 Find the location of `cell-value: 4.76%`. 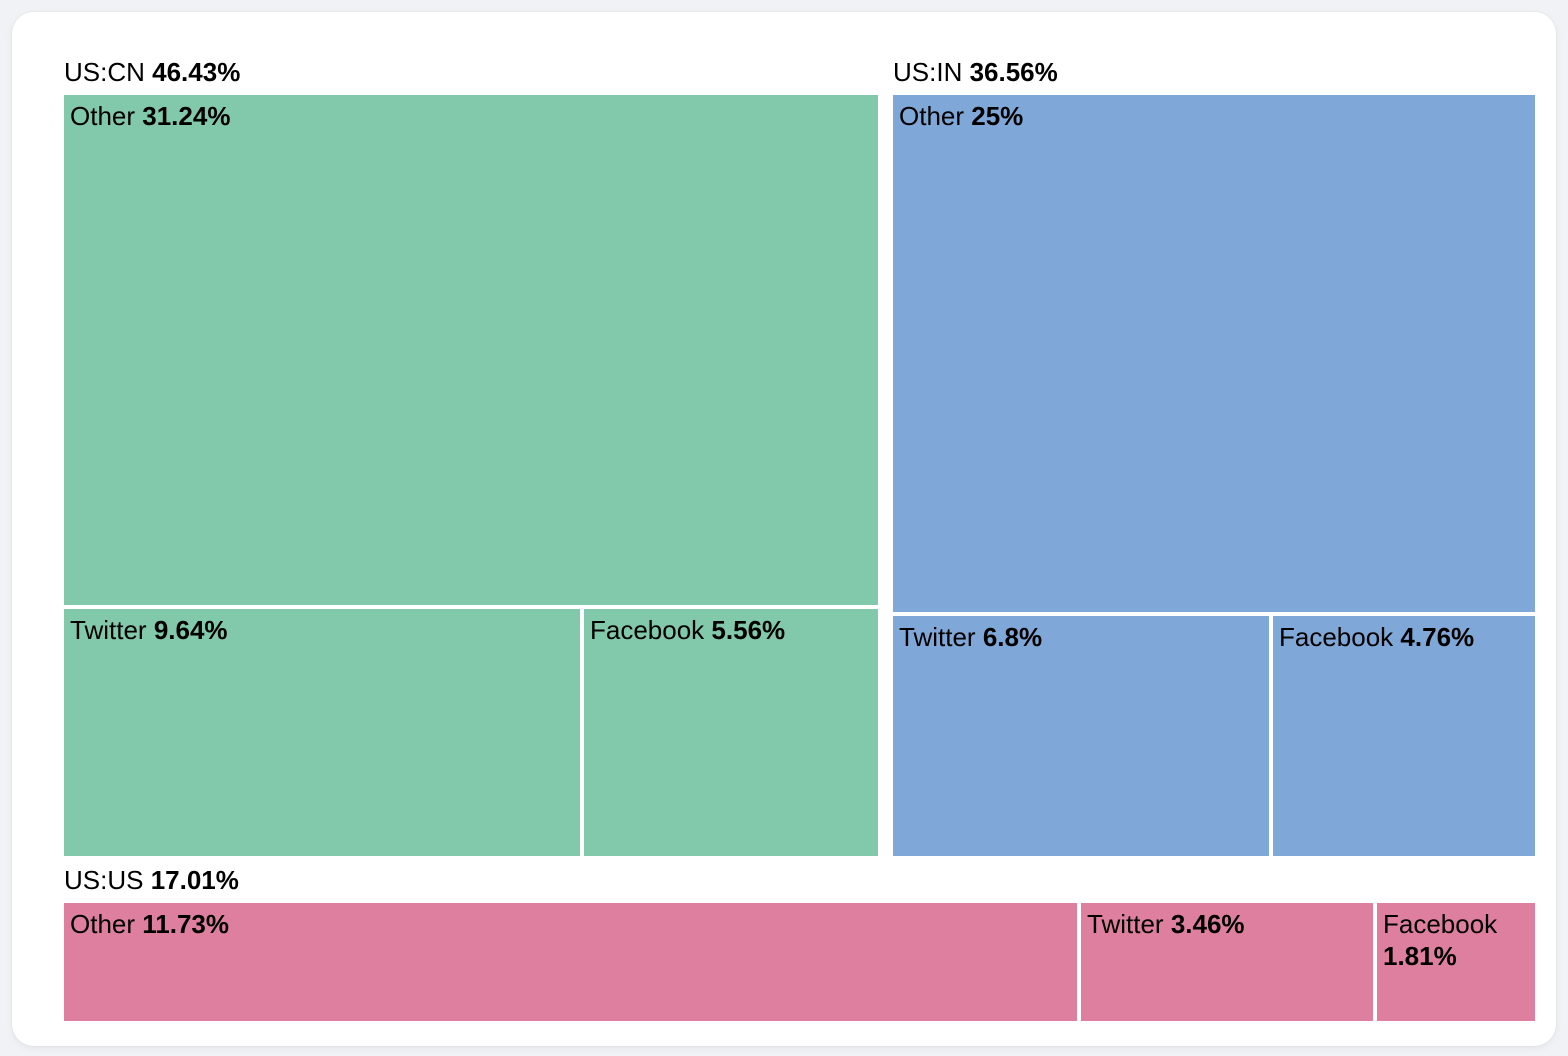

cell-value: 4.76% is located at coordinates (1437, 637).